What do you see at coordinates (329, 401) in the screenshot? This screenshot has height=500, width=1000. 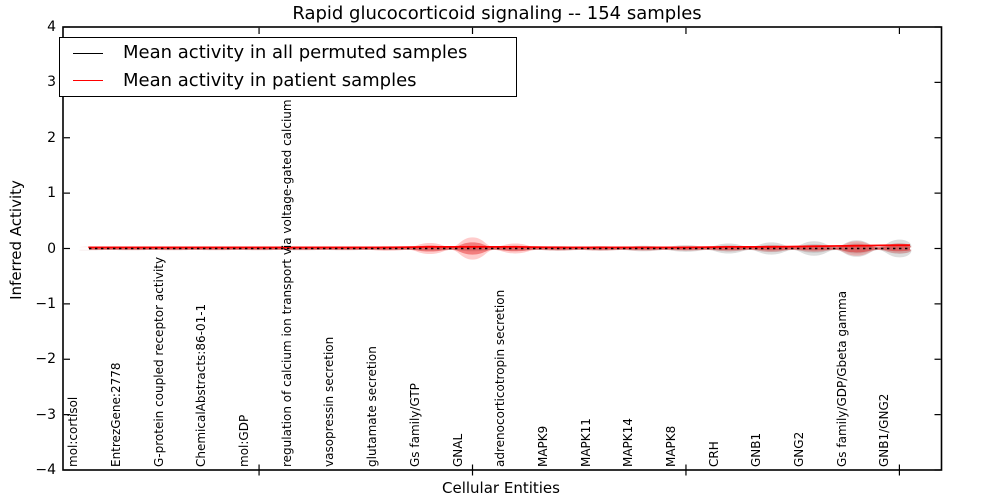 I see `x-category-label: vasopressin secretion` at bounding box center [329, 401].